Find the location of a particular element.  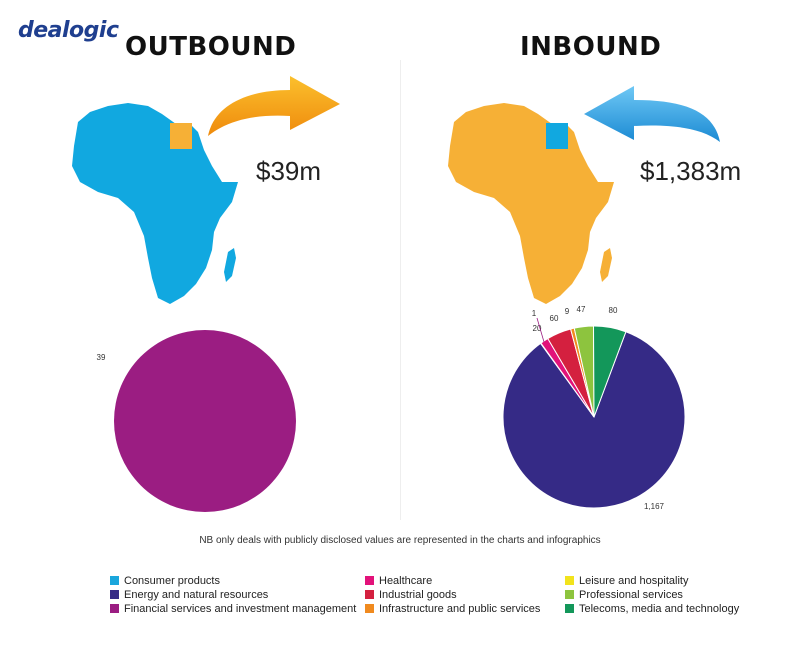

outbound-heading: OUTBOUND is located at coordinates (211, 47).